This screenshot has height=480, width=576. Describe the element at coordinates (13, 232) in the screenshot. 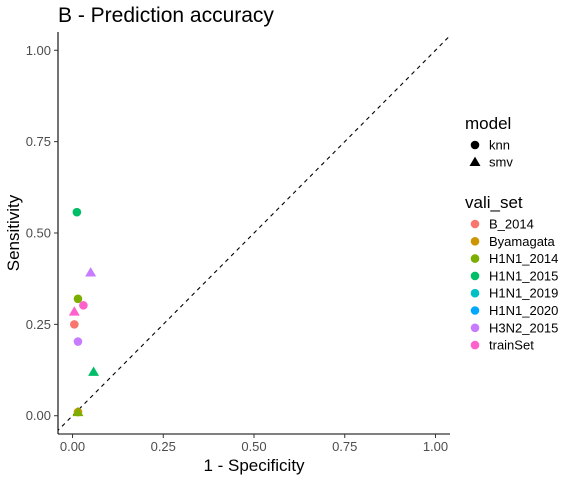

I see `y-axis-title: Sensitivity` at that location.